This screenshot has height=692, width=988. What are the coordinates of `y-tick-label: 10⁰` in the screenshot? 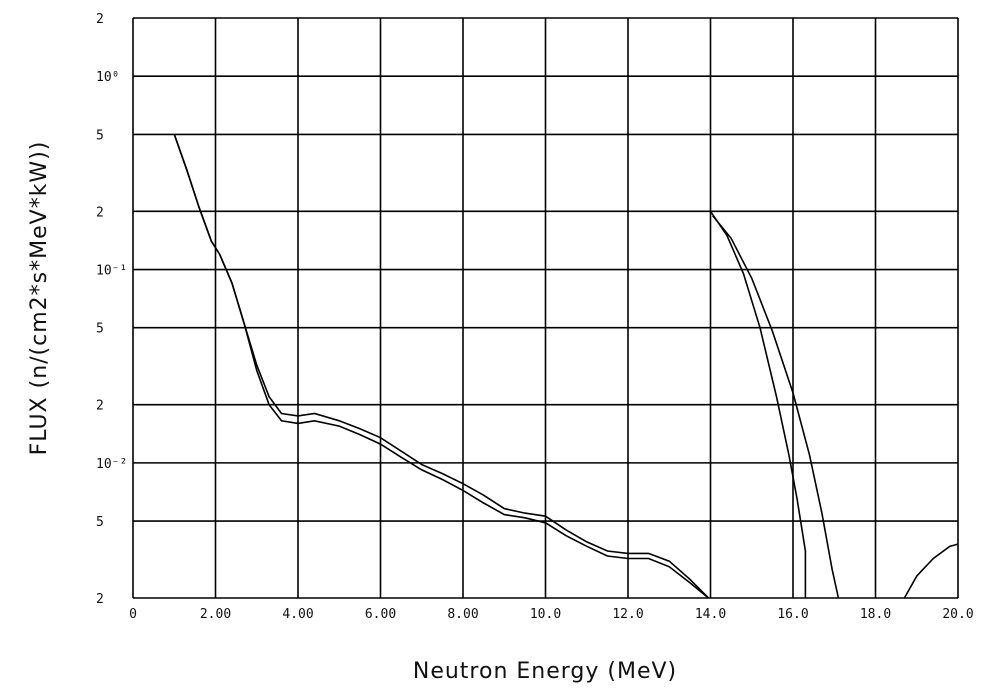 It's located at (107, 77).